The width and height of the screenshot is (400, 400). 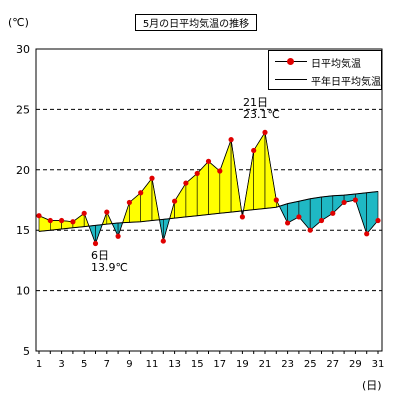 I want to click on y-tick-label-15: 15, so click(x=23, y=230).